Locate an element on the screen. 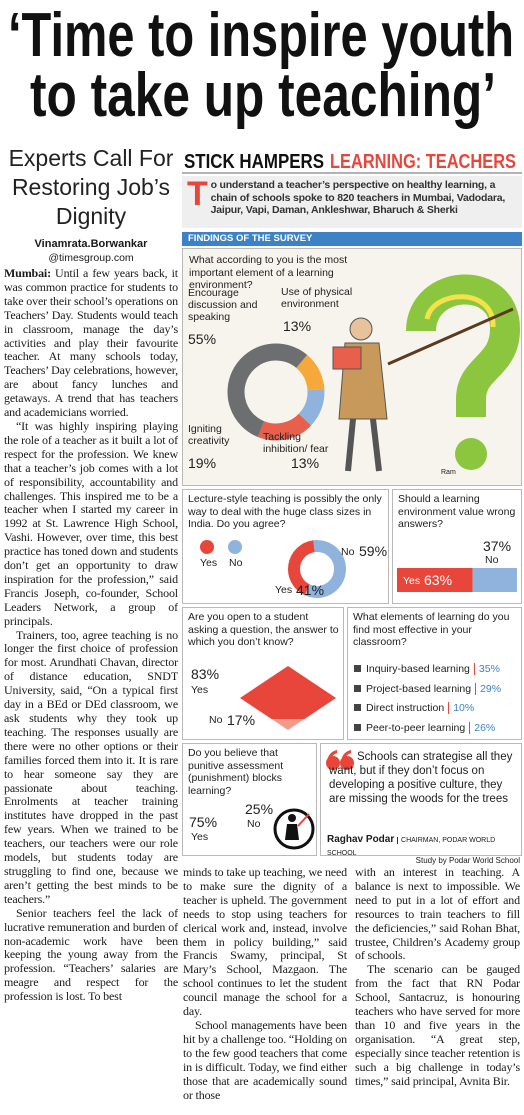  subheadline: Experts Call For Restoring Job’s Dignity is located at coordinates (91, 187).